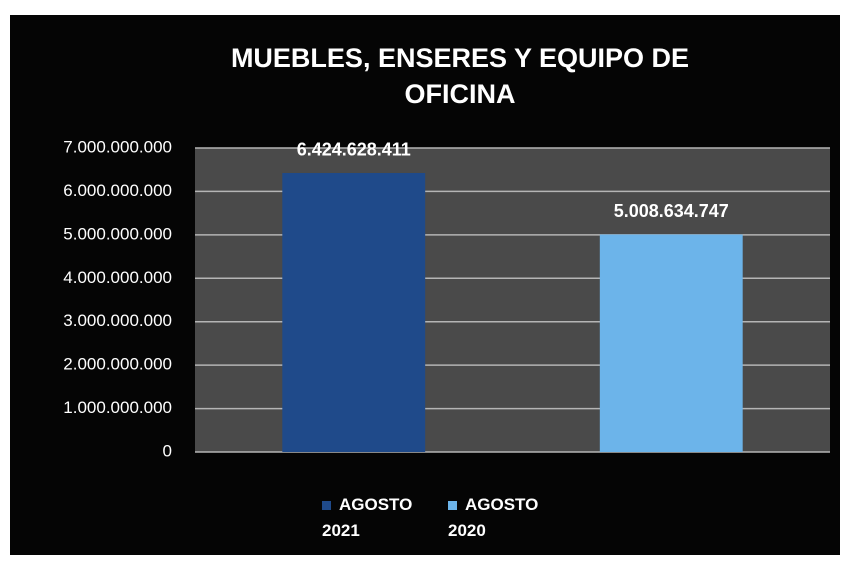 The width and height of the screenshot is (850, 573). Describe the element at coordinates (117, 407) in the screenshot. I see `y-tick-label: 1.000.000.000` at that location.